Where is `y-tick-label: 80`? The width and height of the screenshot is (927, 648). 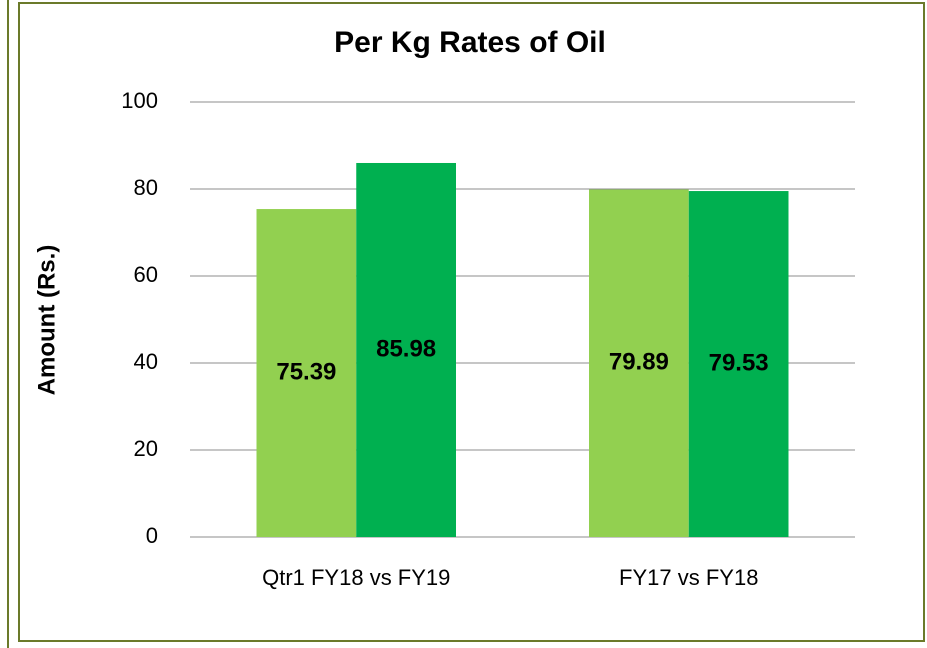
y-tick-label: 80 is located at coordinates (146, 187).